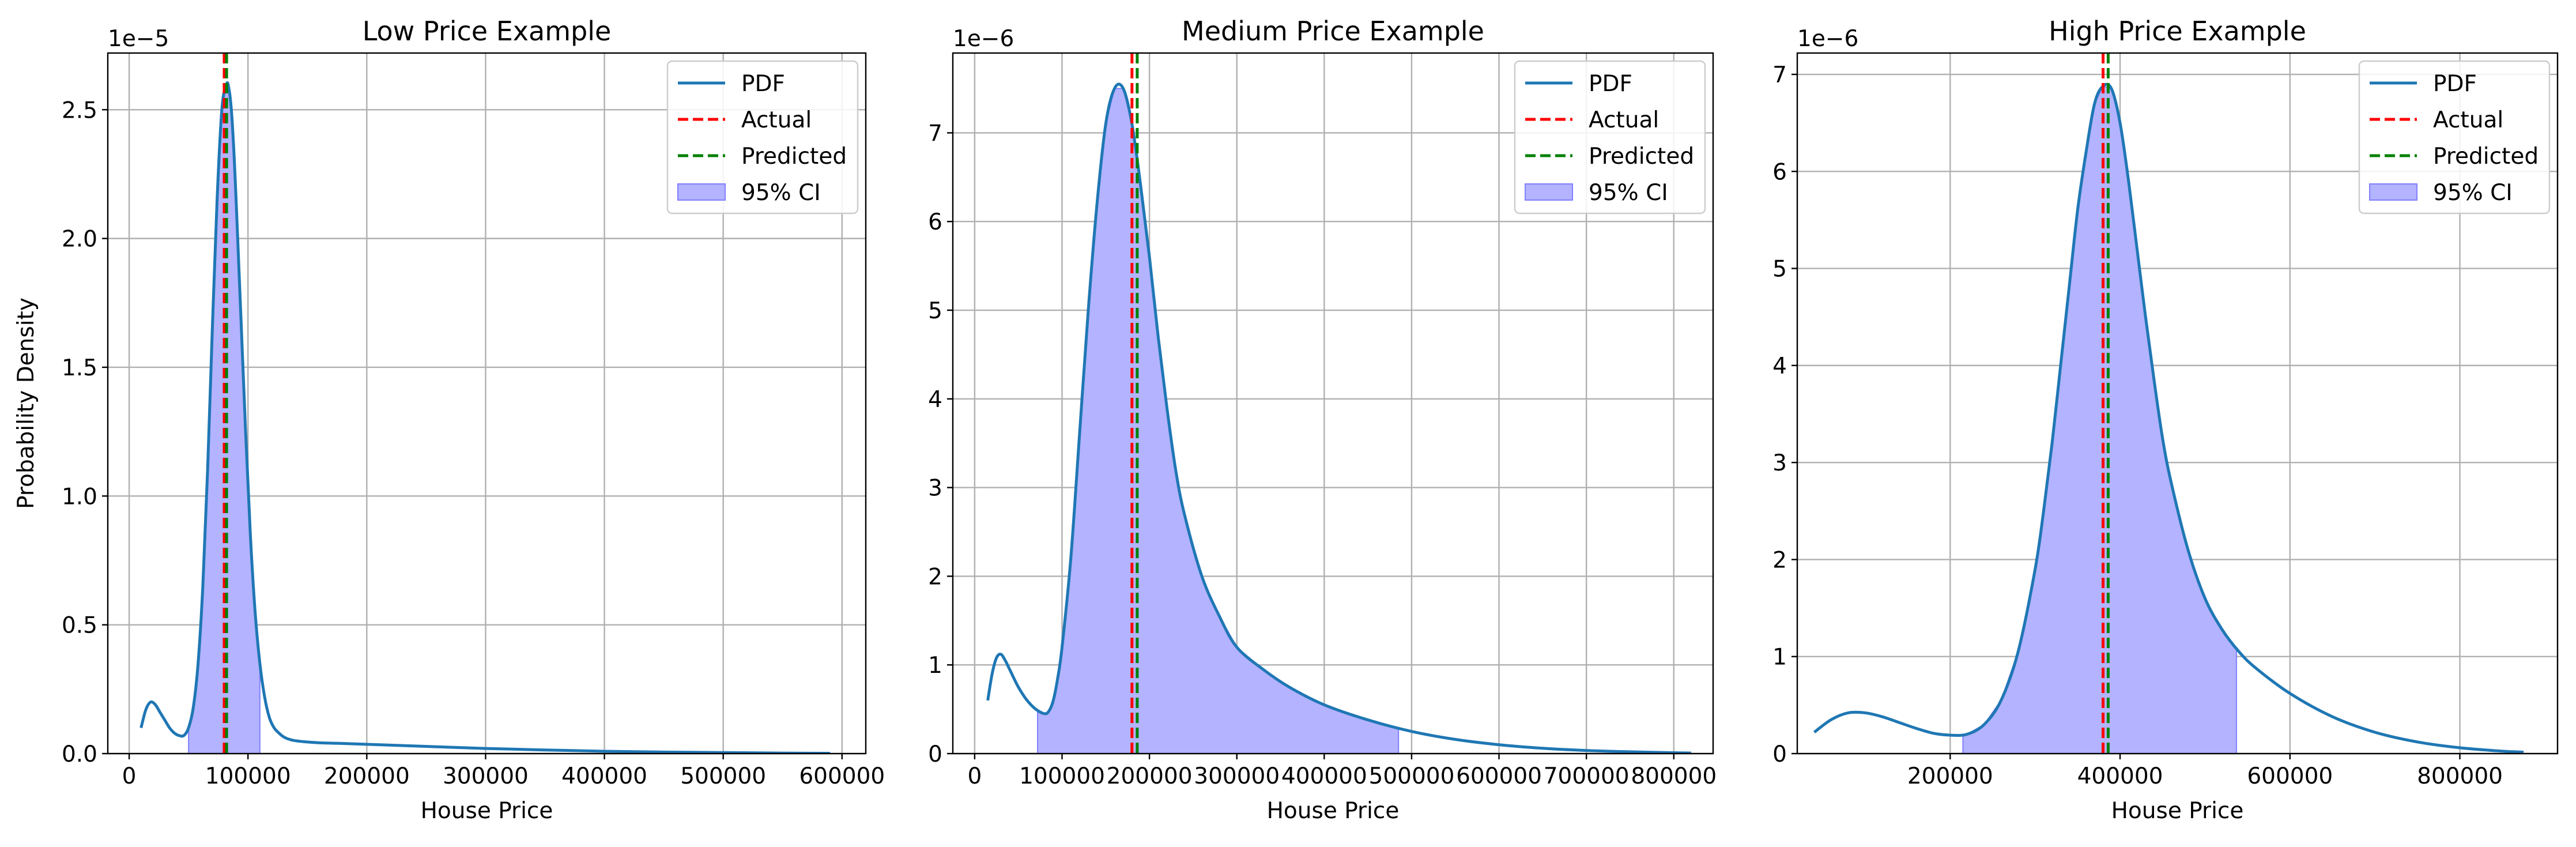  I want to click on y-tick-label: 1.5, so click(79, 368).